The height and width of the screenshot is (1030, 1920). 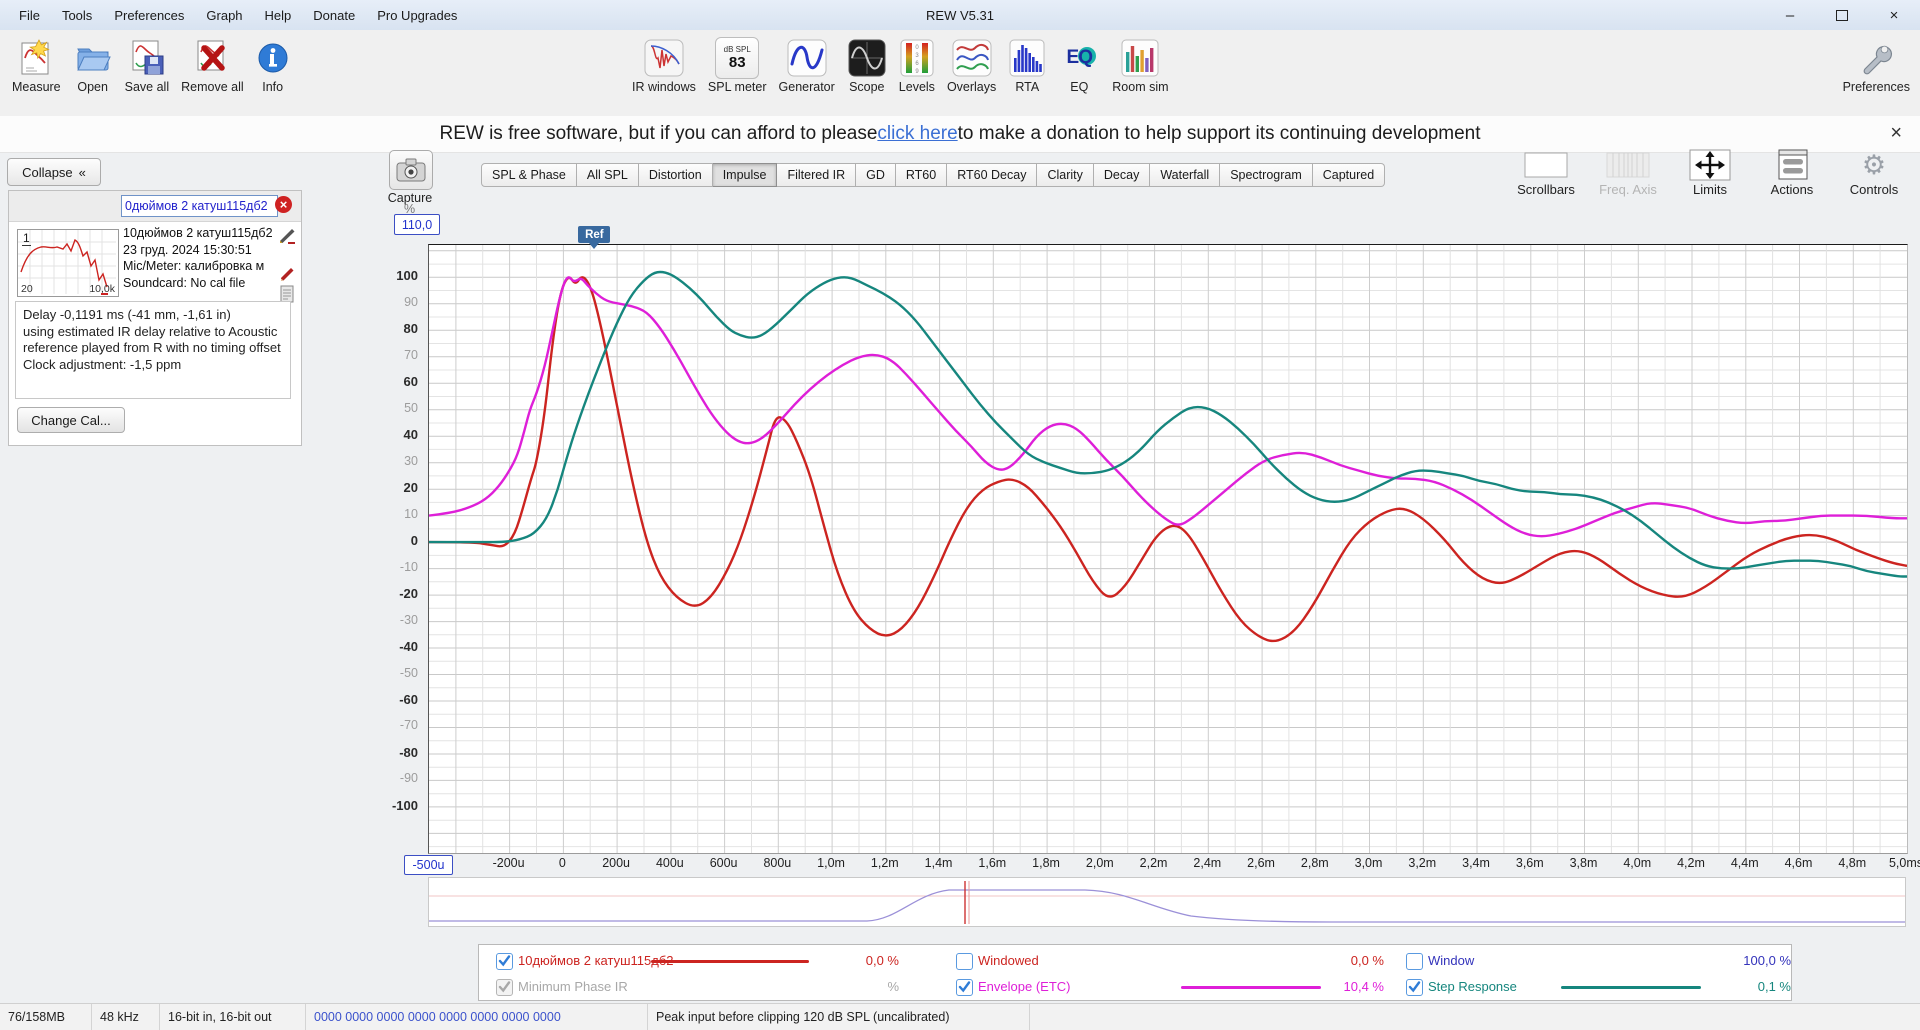 I want to click on maximize-button, so click(x=1842, y=15).